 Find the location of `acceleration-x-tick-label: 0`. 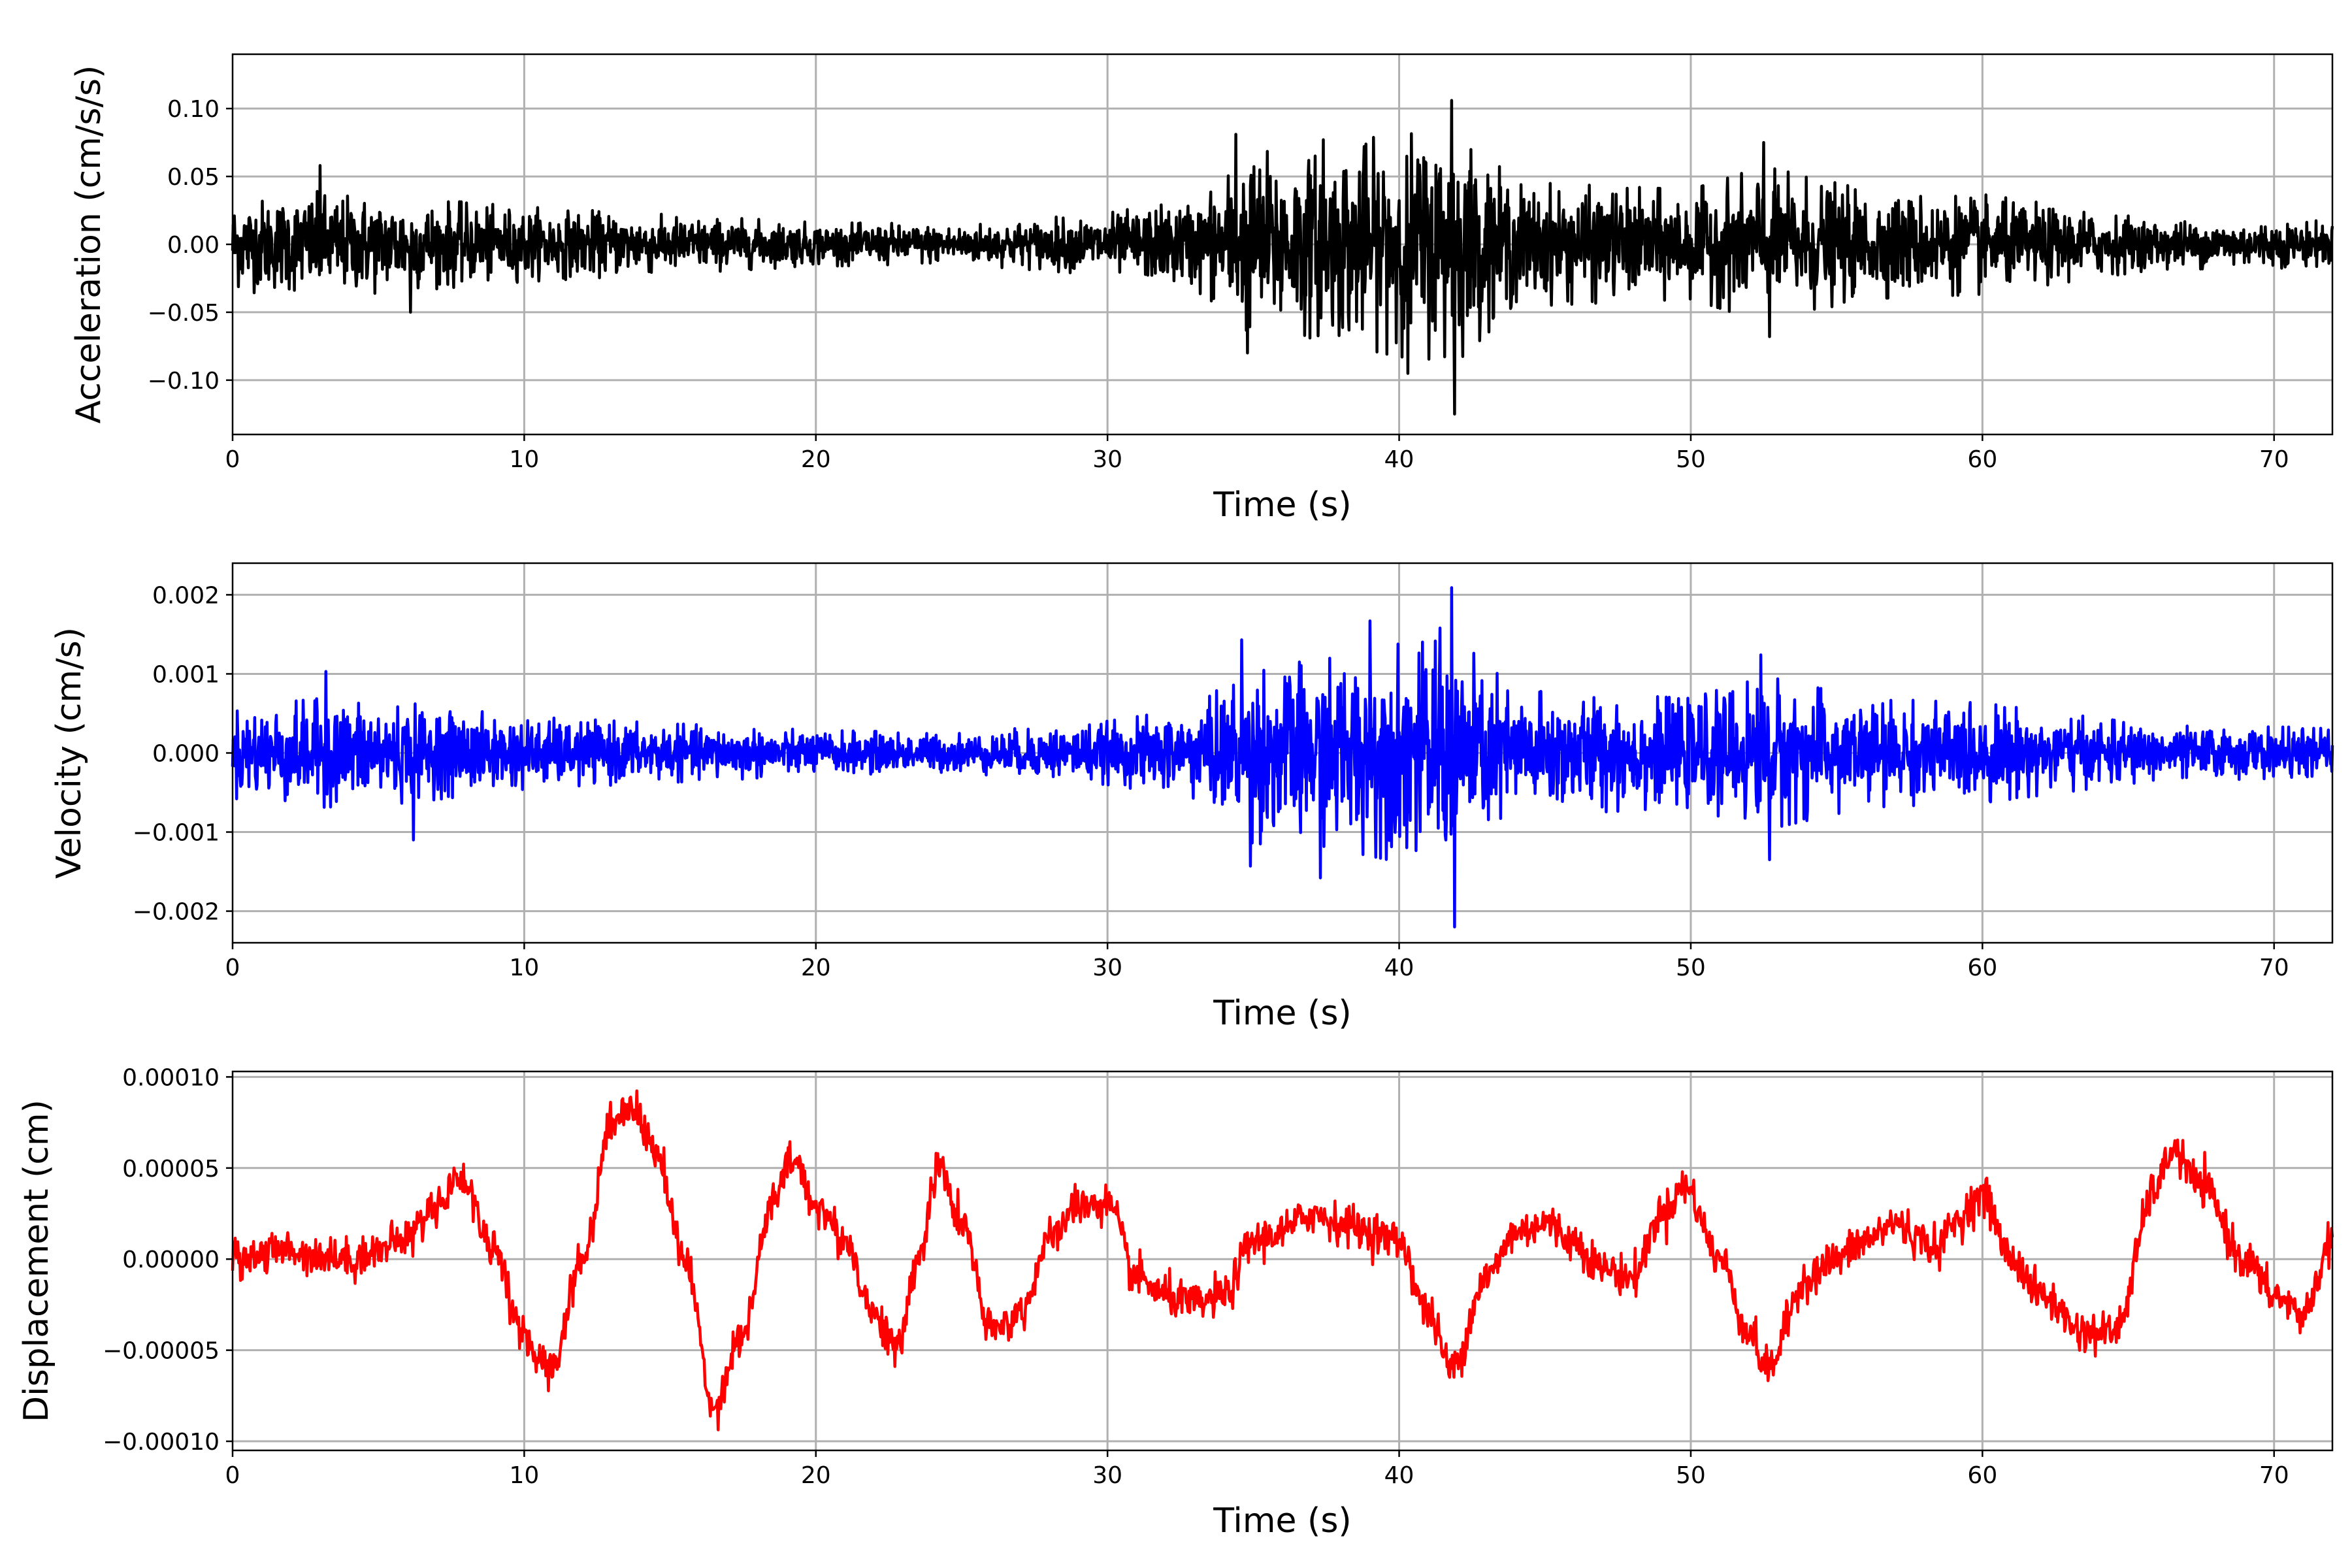

acceleration-x-tick-label: 0 is located at coordinates (232, 459).